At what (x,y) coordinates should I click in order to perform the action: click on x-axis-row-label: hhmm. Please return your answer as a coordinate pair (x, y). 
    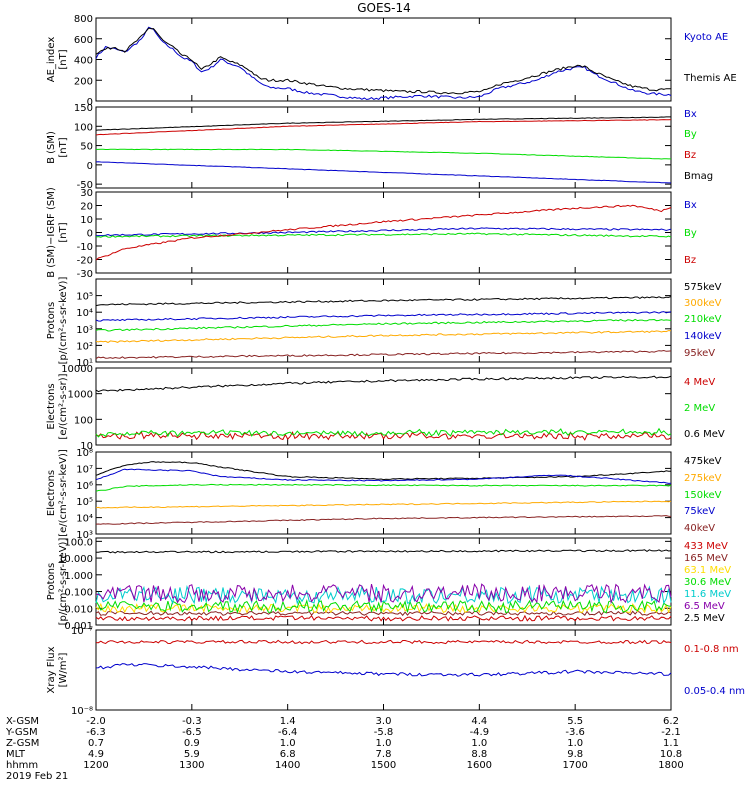
    Looking at the image, I should click on (22, 765).